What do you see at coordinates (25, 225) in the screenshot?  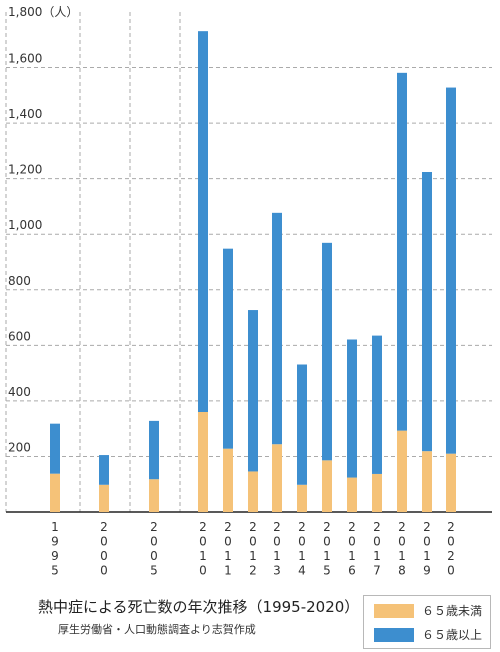 I see `y-tick-label: 1,000` at bounding box center [25, 225].